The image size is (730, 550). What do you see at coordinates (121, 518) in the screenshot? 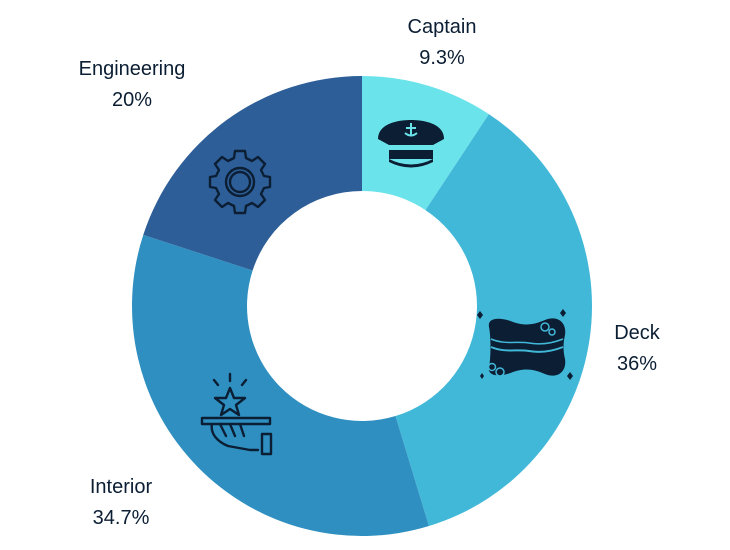
I see `slice-value-interior: 34.7%` at bounding box center [121, 518].